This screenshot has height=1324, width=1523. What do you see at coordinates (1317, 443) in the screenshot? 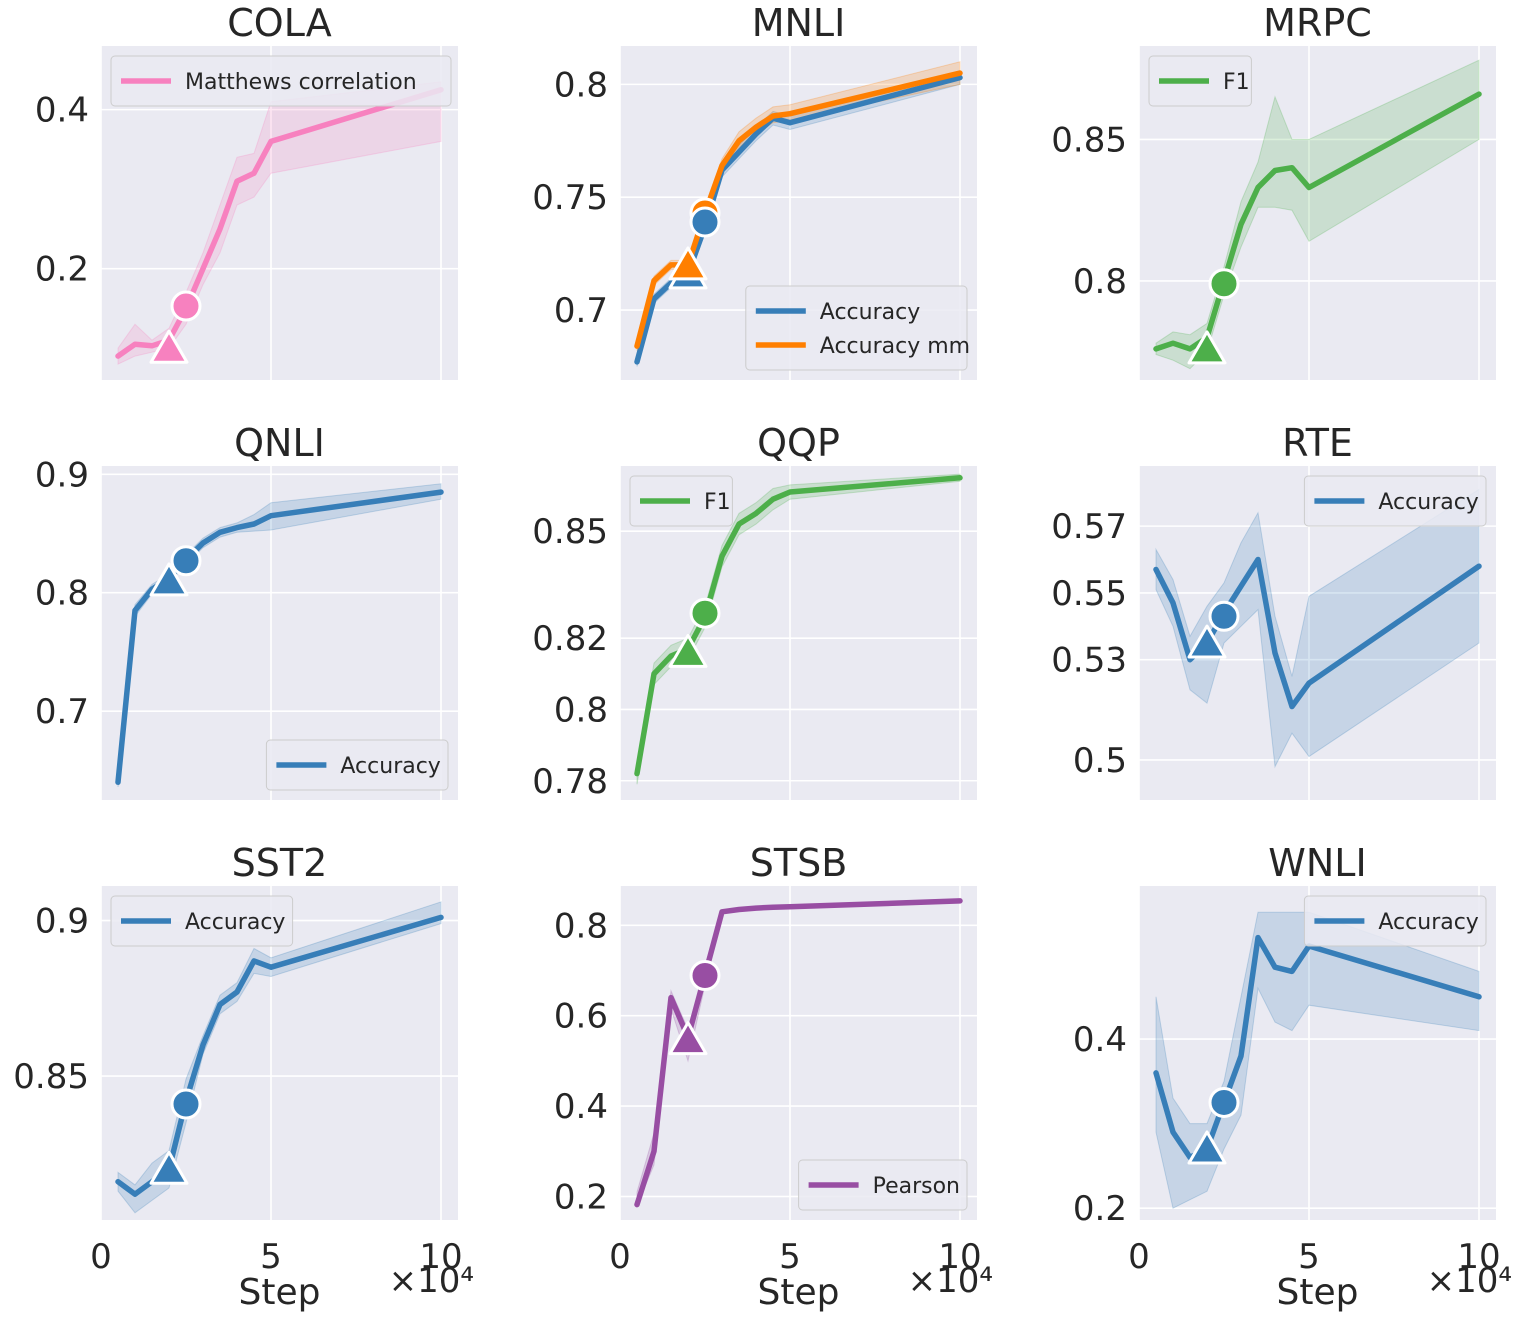
I see `panel-title: RTE` at bounding box center [1317, 443].